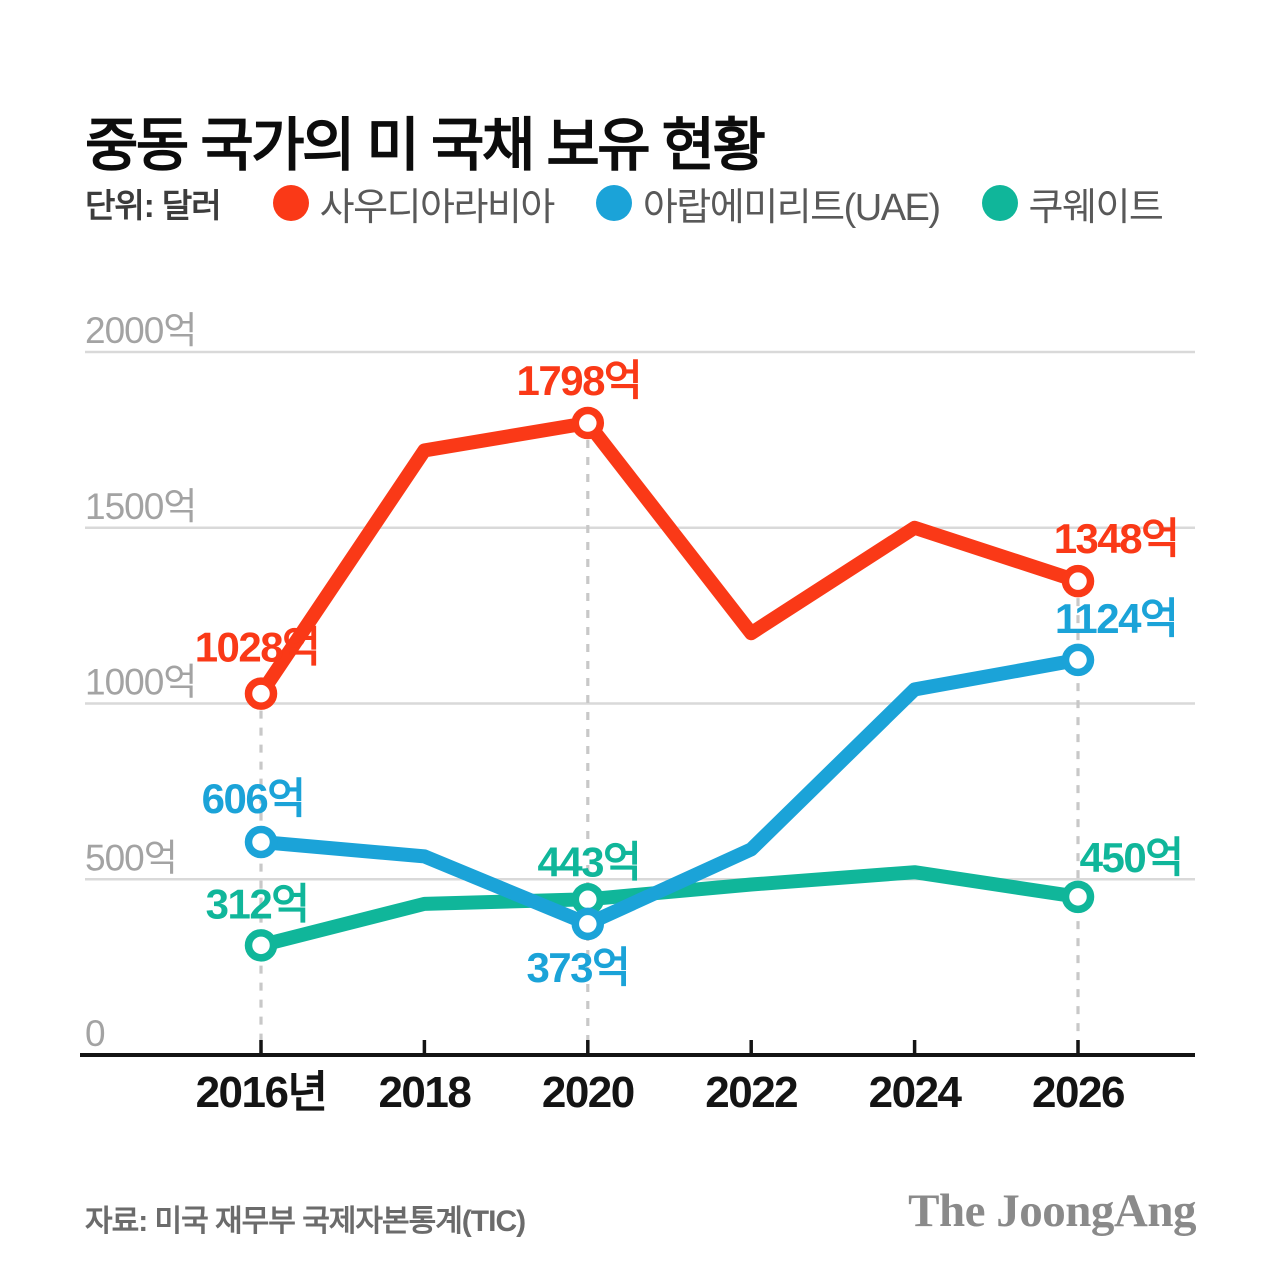 The image size is (1280, 1280). Describe the element at coordinates (1116, 538) in the screenshot. I see `data-point-label: 1348억` at that location.